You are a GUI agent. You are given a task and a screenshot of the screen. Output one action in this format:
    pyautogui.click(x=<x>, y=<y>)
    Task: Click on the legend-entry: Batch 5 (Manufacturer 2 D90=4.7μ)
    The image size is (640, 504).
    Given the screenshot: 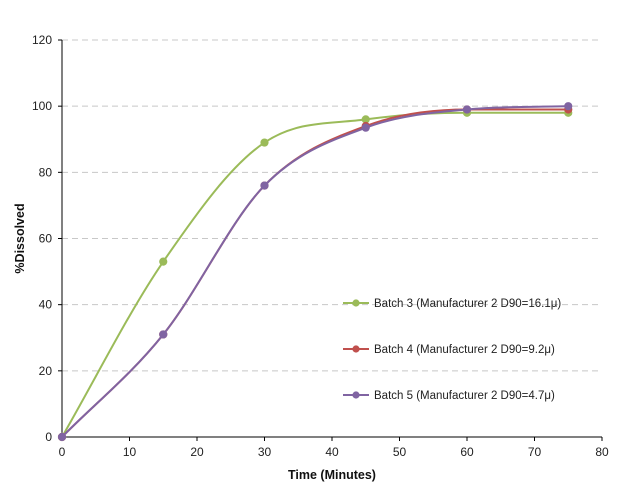 What is the action you would take?
    pyautogui.click(x=449, y=396)
    